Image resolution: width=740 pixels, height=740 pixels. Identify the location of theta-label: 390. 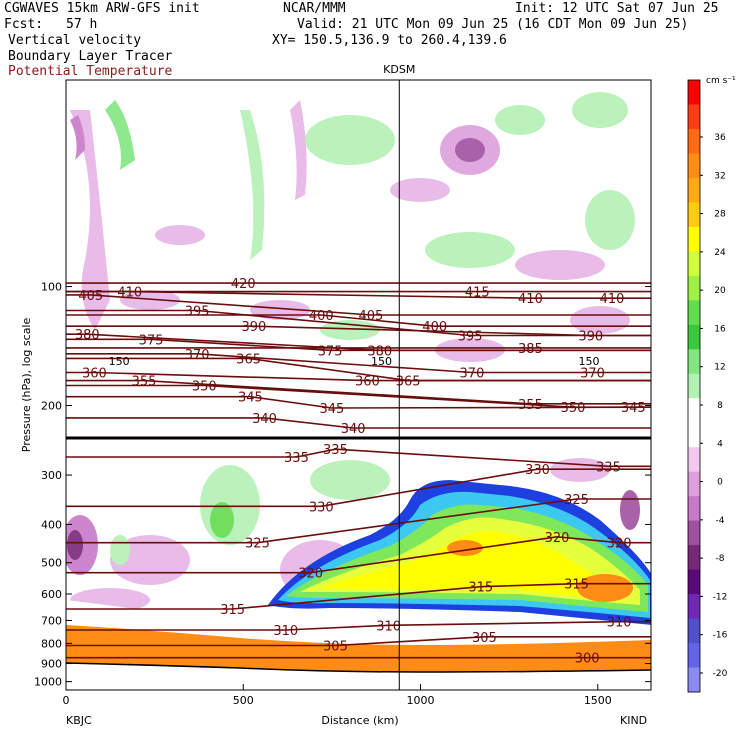
(590, 336).